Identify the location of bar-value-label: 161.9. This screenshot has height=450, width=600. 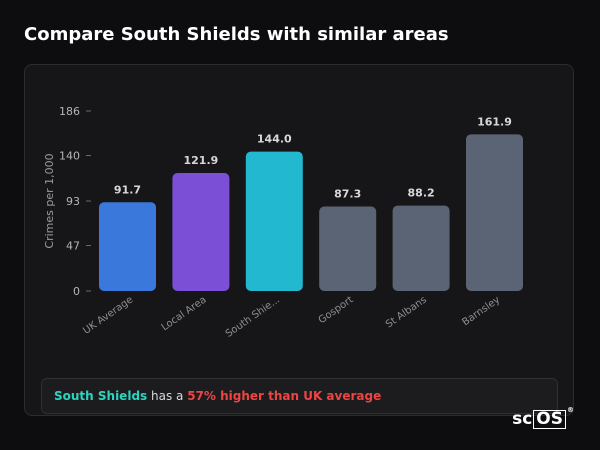
(494, 121).